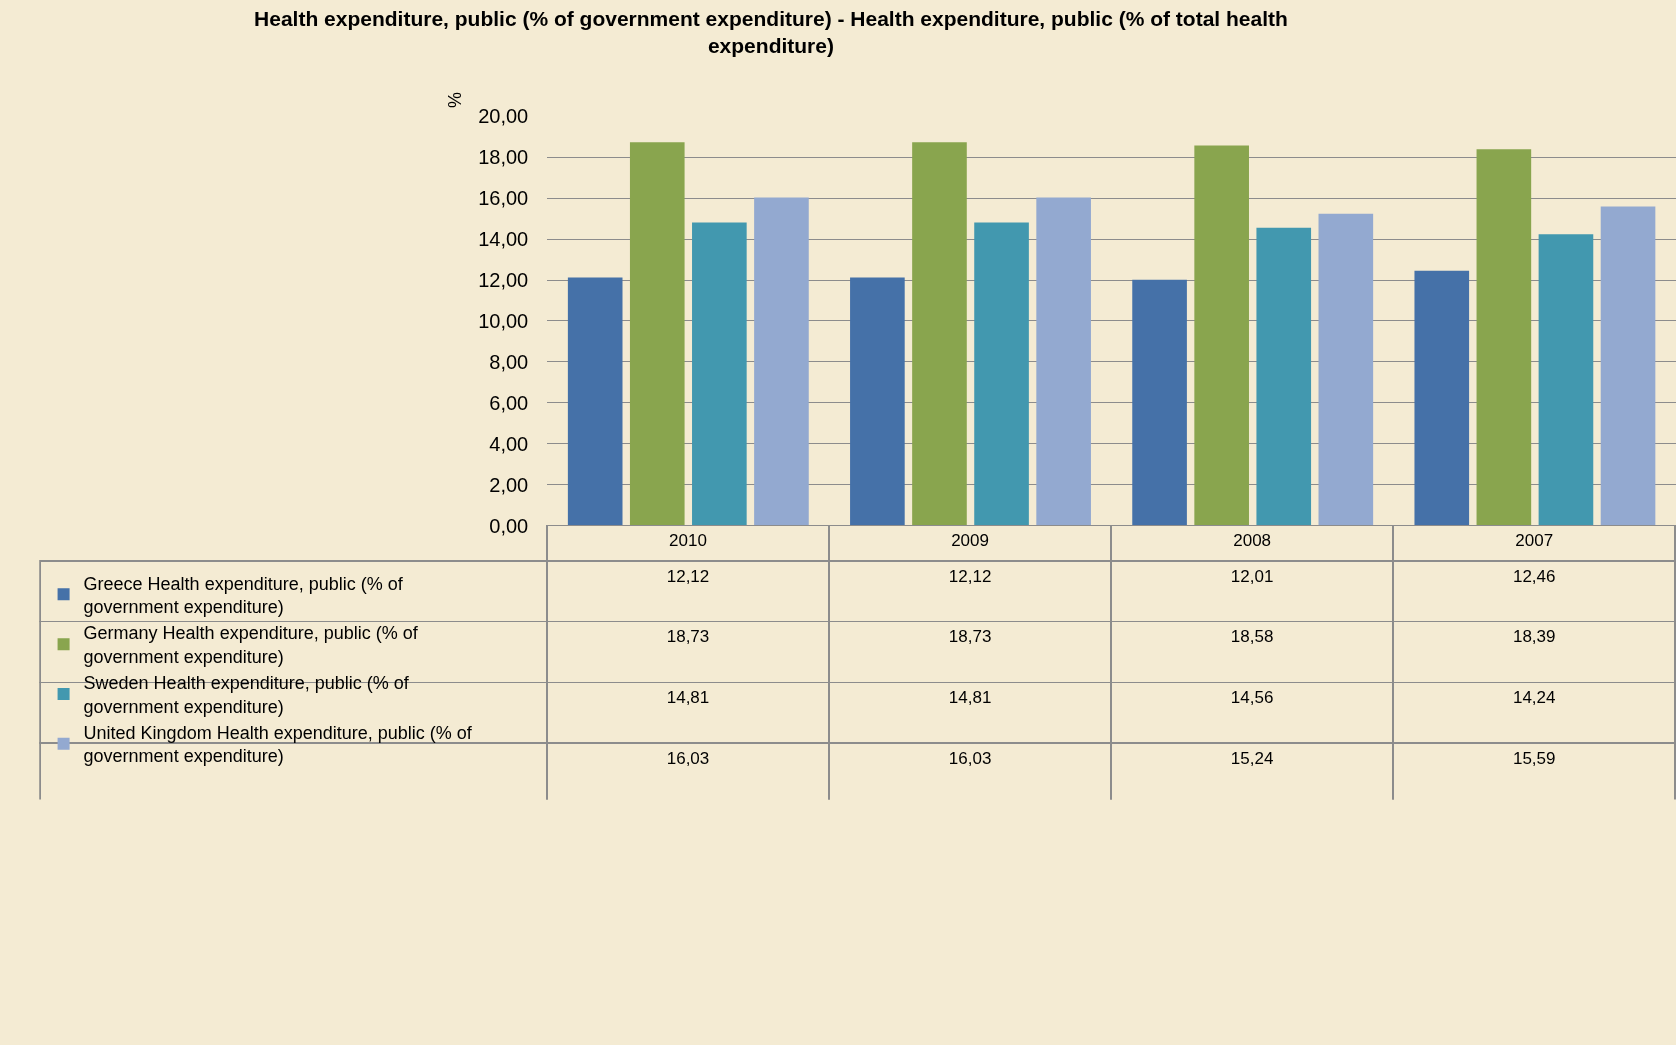 This screenshot has width=1676, height=1045. What do you see at coordinates (246, 695) in the screenshot?
I see `legend-label: Sweden Health expenditure, public (% of government expenditure)` at bounding box center [246, 695].